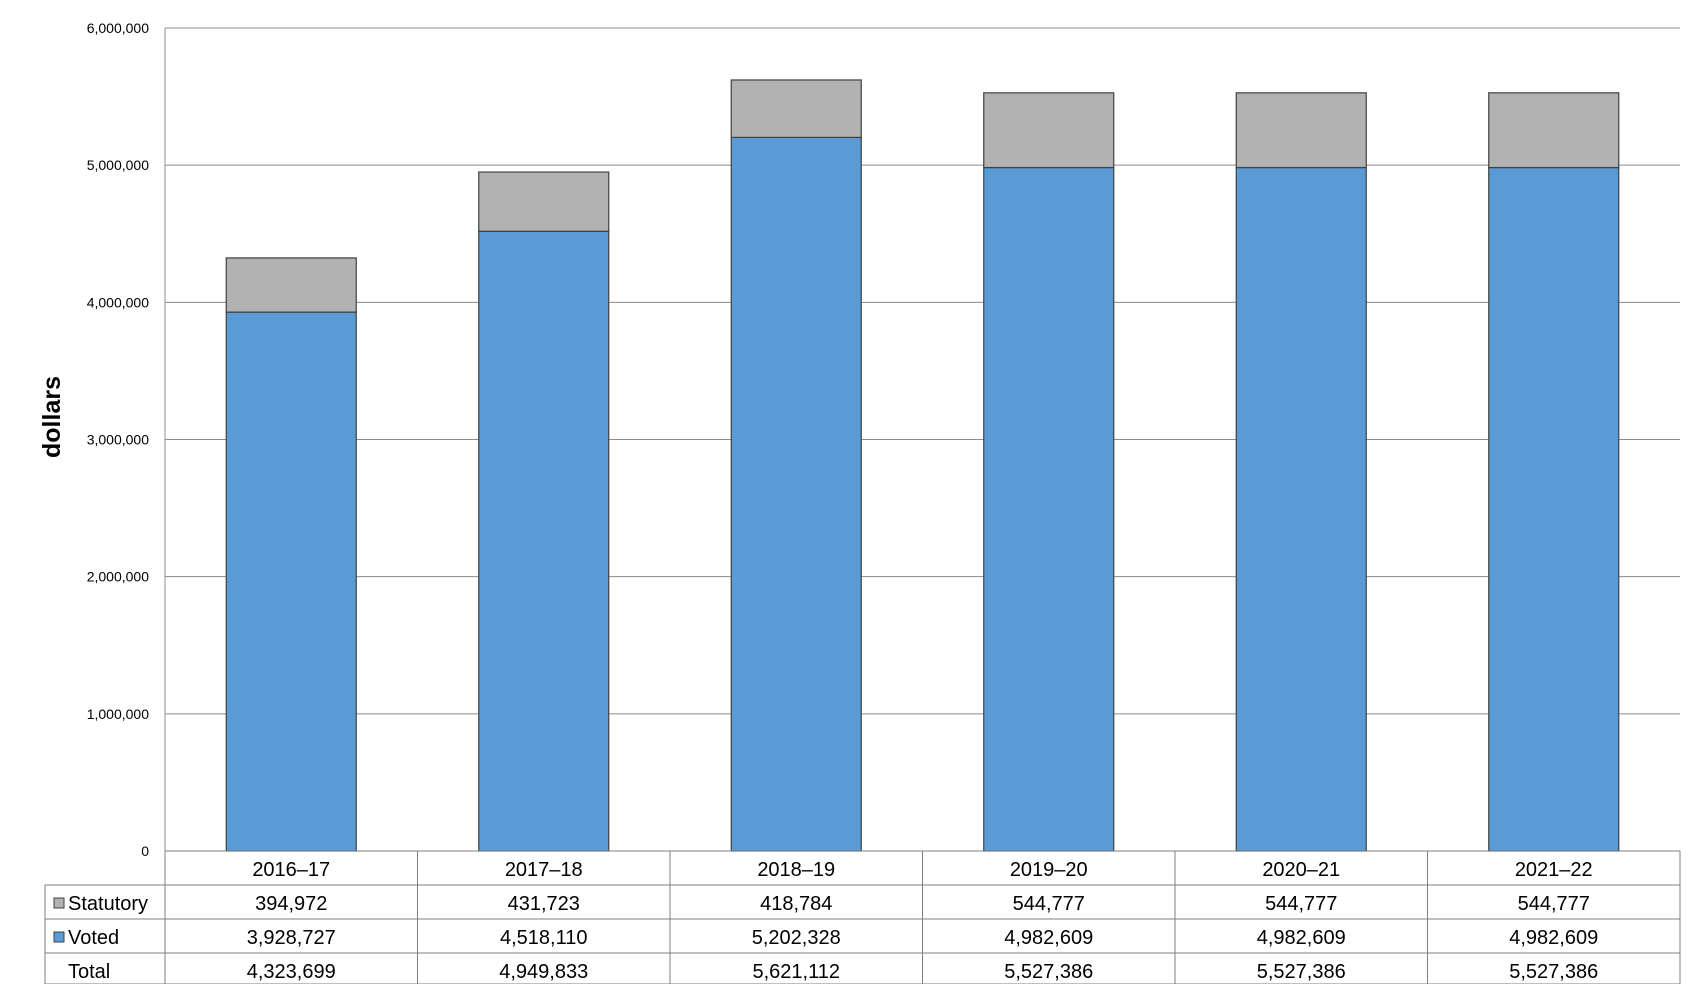 This screenshot has height=984, width=1692. What do you see at coordinates (1049, 870) in the screenshot?
I see `x-tick-label: 2019–20` at bounding box center [1049, 870].